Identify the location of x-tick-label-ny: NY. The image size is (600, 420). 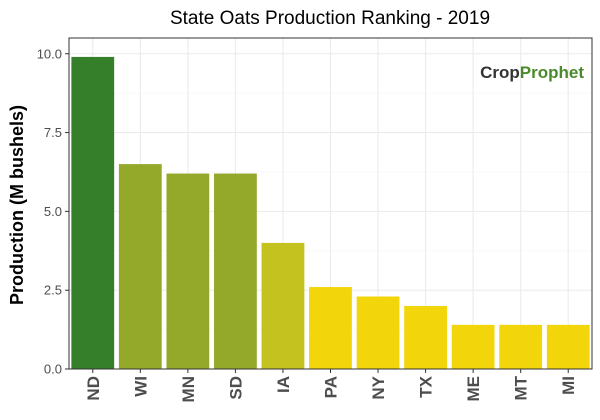
(378, 387).